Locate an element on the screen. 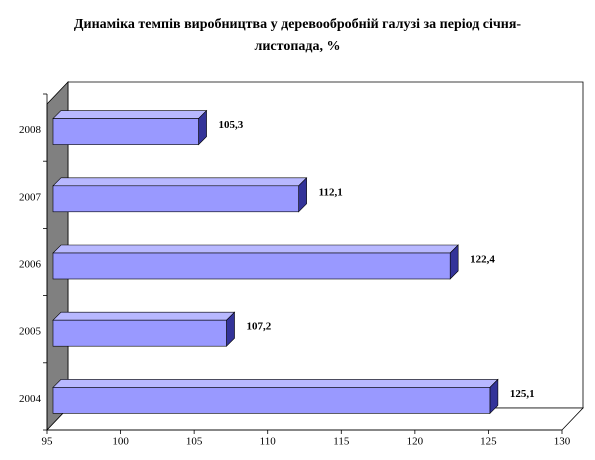 This screenshot has width=595, height=460. x-tick-label: 125 is located at coordinates (488, 442).